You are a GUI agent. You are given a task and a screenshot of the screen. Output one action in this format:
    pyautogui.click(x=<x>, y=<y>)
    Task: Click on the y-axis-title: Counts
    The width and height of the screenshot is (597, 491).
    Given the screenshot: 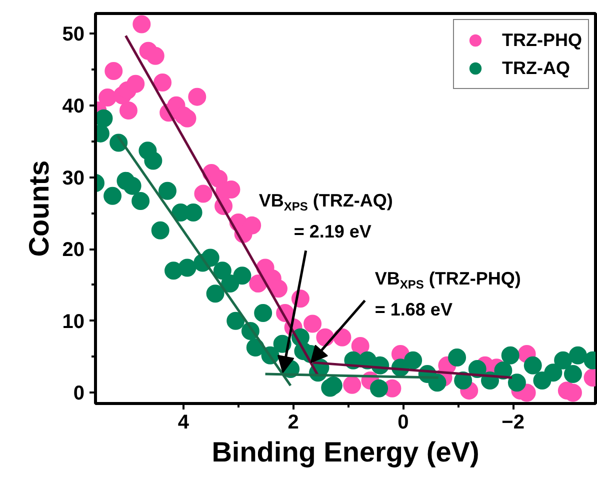 What is the action you would take?
    pyautogui.click(x=38, y=208)
    